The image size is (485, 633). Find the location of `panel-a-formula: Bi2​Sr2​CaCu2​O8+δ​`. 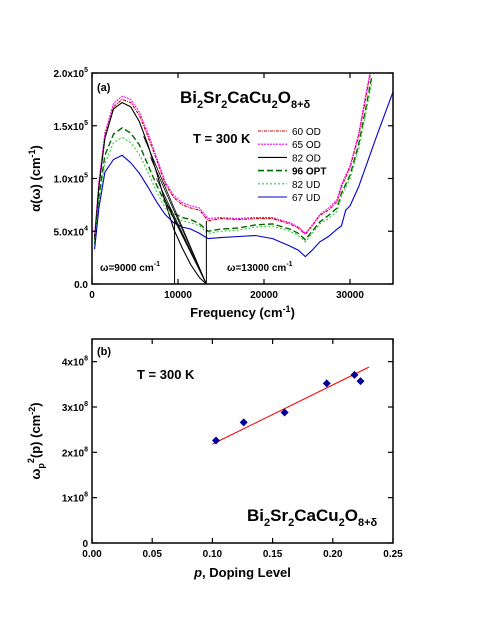

panel-a-formula: Bi2​Sr2​CaCu2​O8+δ​ is located at coordinates (245, 99).